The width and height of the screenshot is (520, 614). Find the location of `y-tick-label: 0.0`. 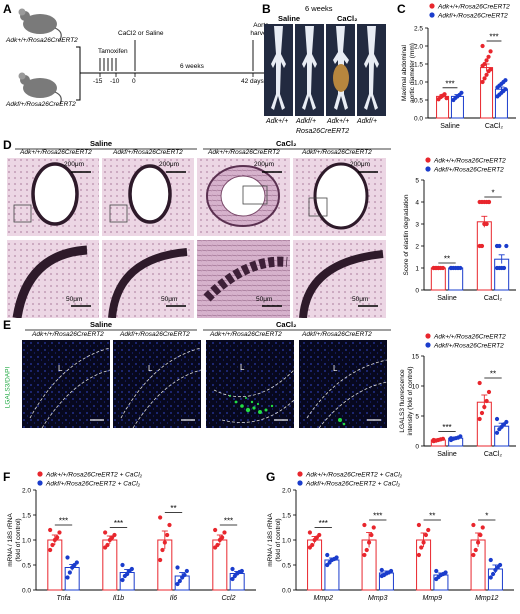

y-tick-label: 0.0 is located at coordinates (418, 118).